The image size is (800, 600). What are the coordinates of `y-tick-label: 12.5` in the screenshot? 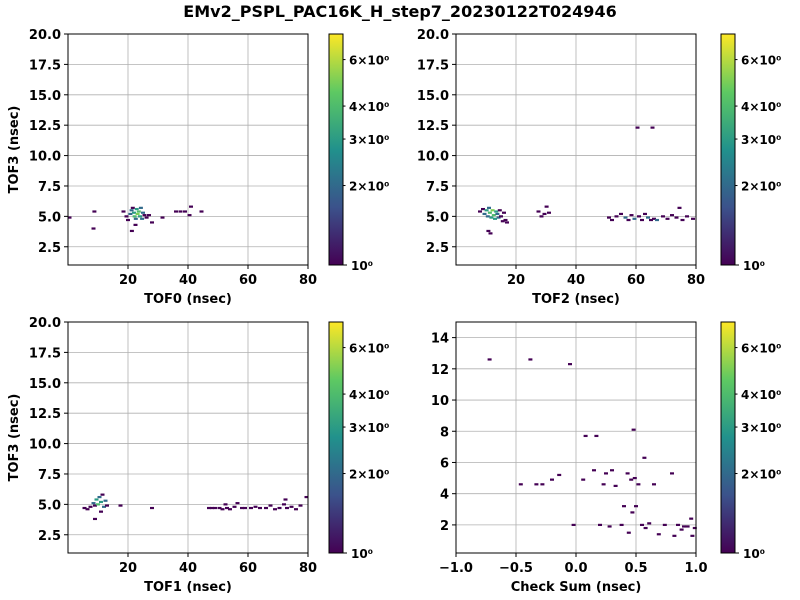 It's located at (45, 414).